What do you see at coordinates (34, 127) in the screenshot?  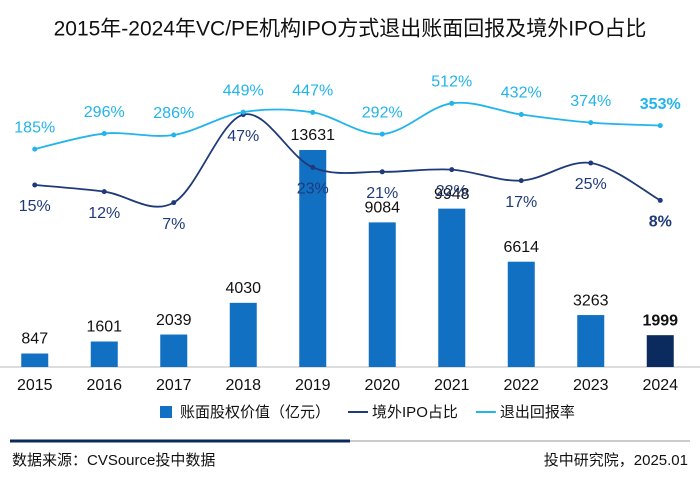 I see `line-label: 185%` at bounding box center [34, 127].